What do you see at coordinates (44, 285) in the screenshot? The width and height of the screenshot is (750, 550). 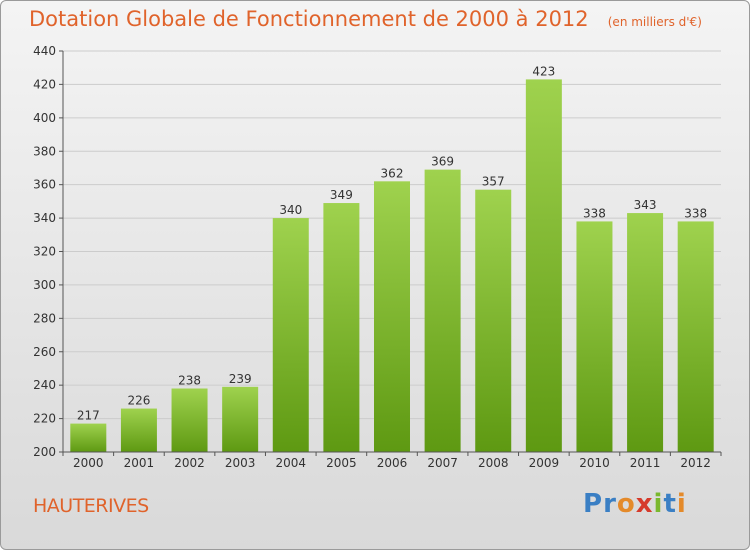 I see `y-tick-label: 300` at bounding box center [44, 285].